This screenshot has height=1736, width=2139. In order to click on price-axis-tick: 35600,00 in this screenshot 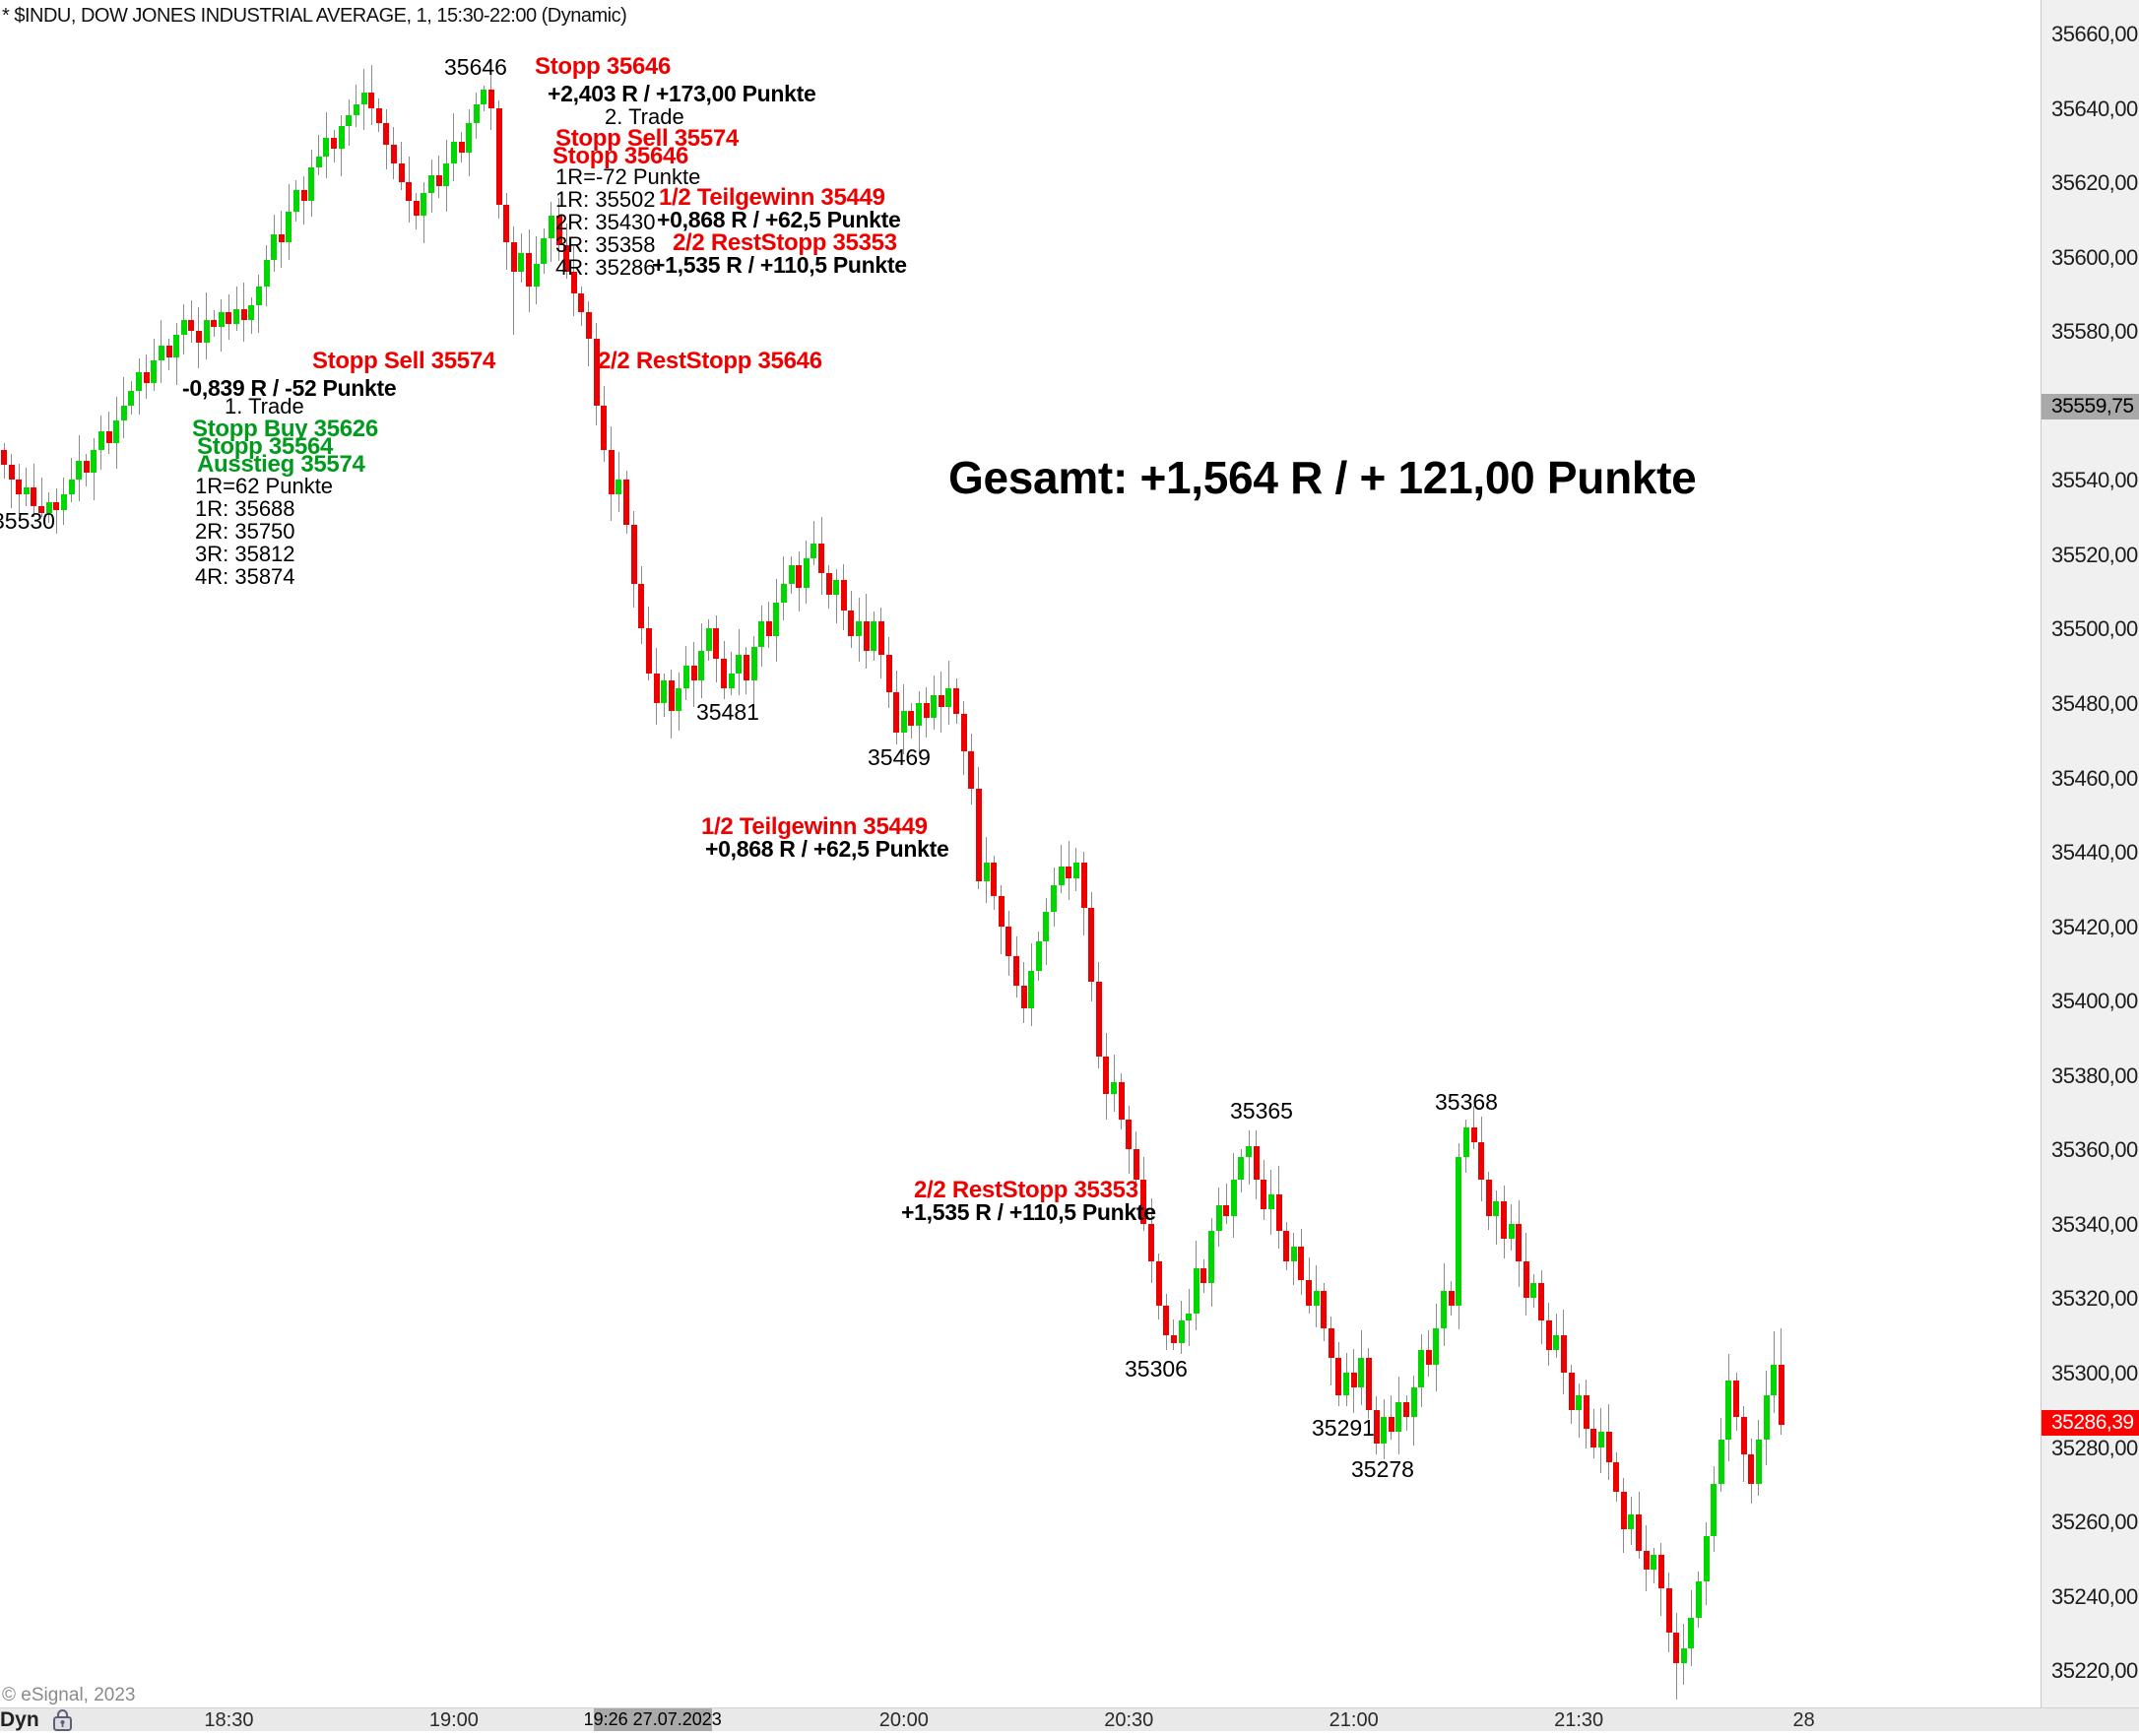, I will do `click(2095, 257)`.